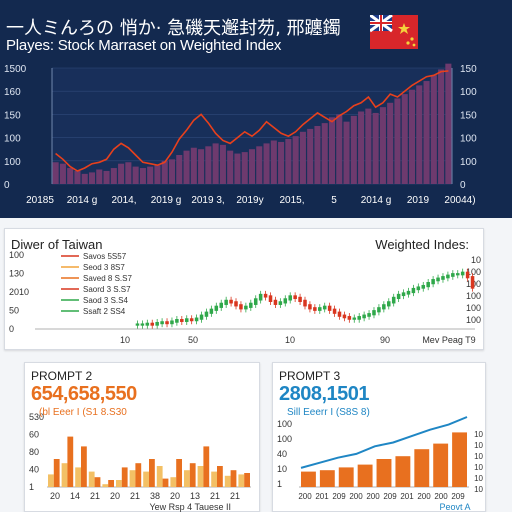  Describe the element at coordinates (448, 340) in the screenshot. I see `candle-x-label: Mev Peag T9` at that location.